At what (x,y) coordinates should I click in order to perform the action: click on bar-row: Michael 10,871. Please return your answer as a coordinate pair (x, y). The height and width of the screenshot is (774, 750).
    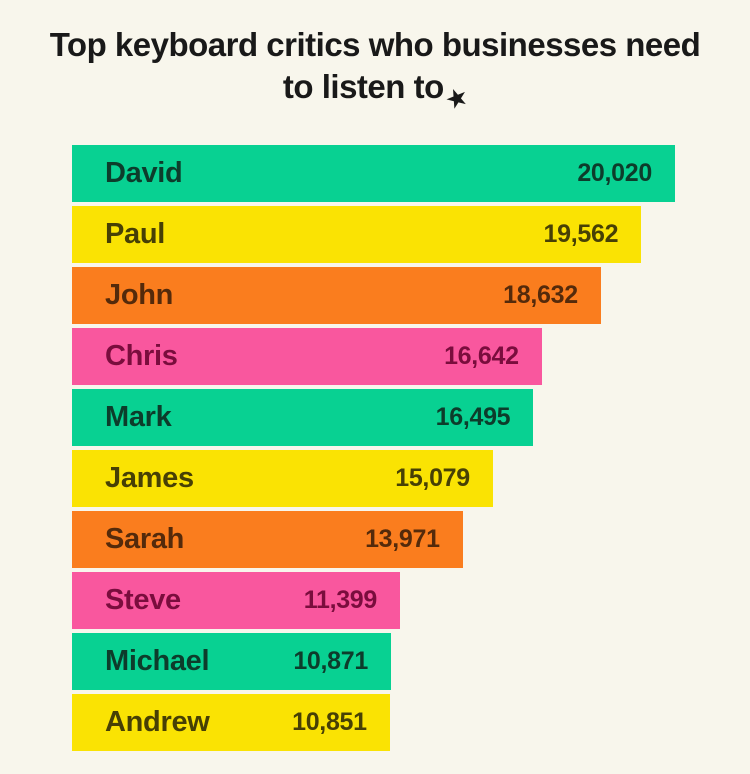
    Looking at the image, I should click on (373, 661).